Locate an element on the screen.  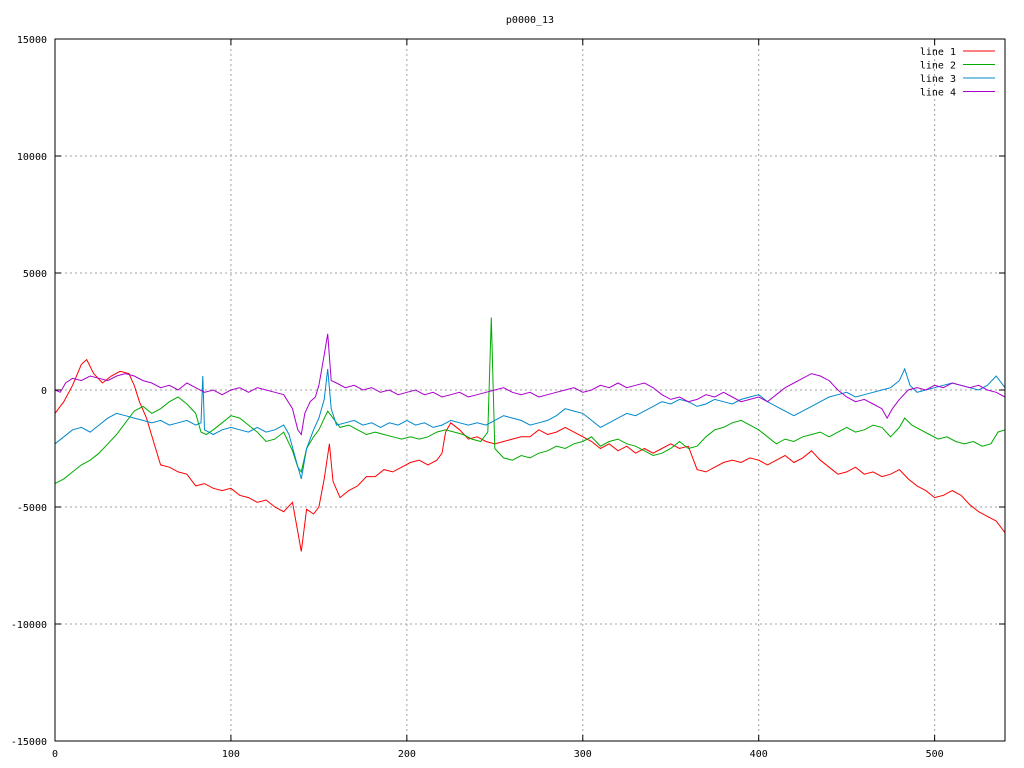
y-tick-label: 10000 is located at coordinates (32, 157).